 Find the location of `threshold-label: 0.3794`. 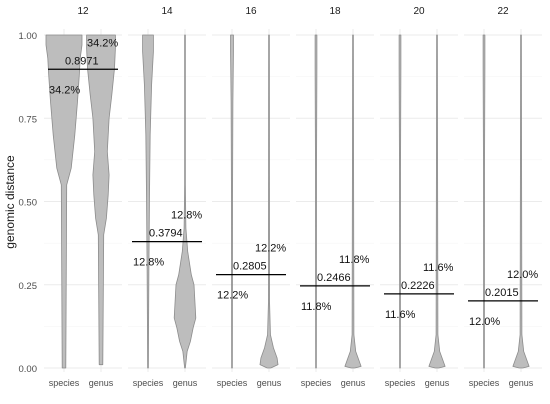

threshold-label: 0.3794 is located at coordinates (166, 234).